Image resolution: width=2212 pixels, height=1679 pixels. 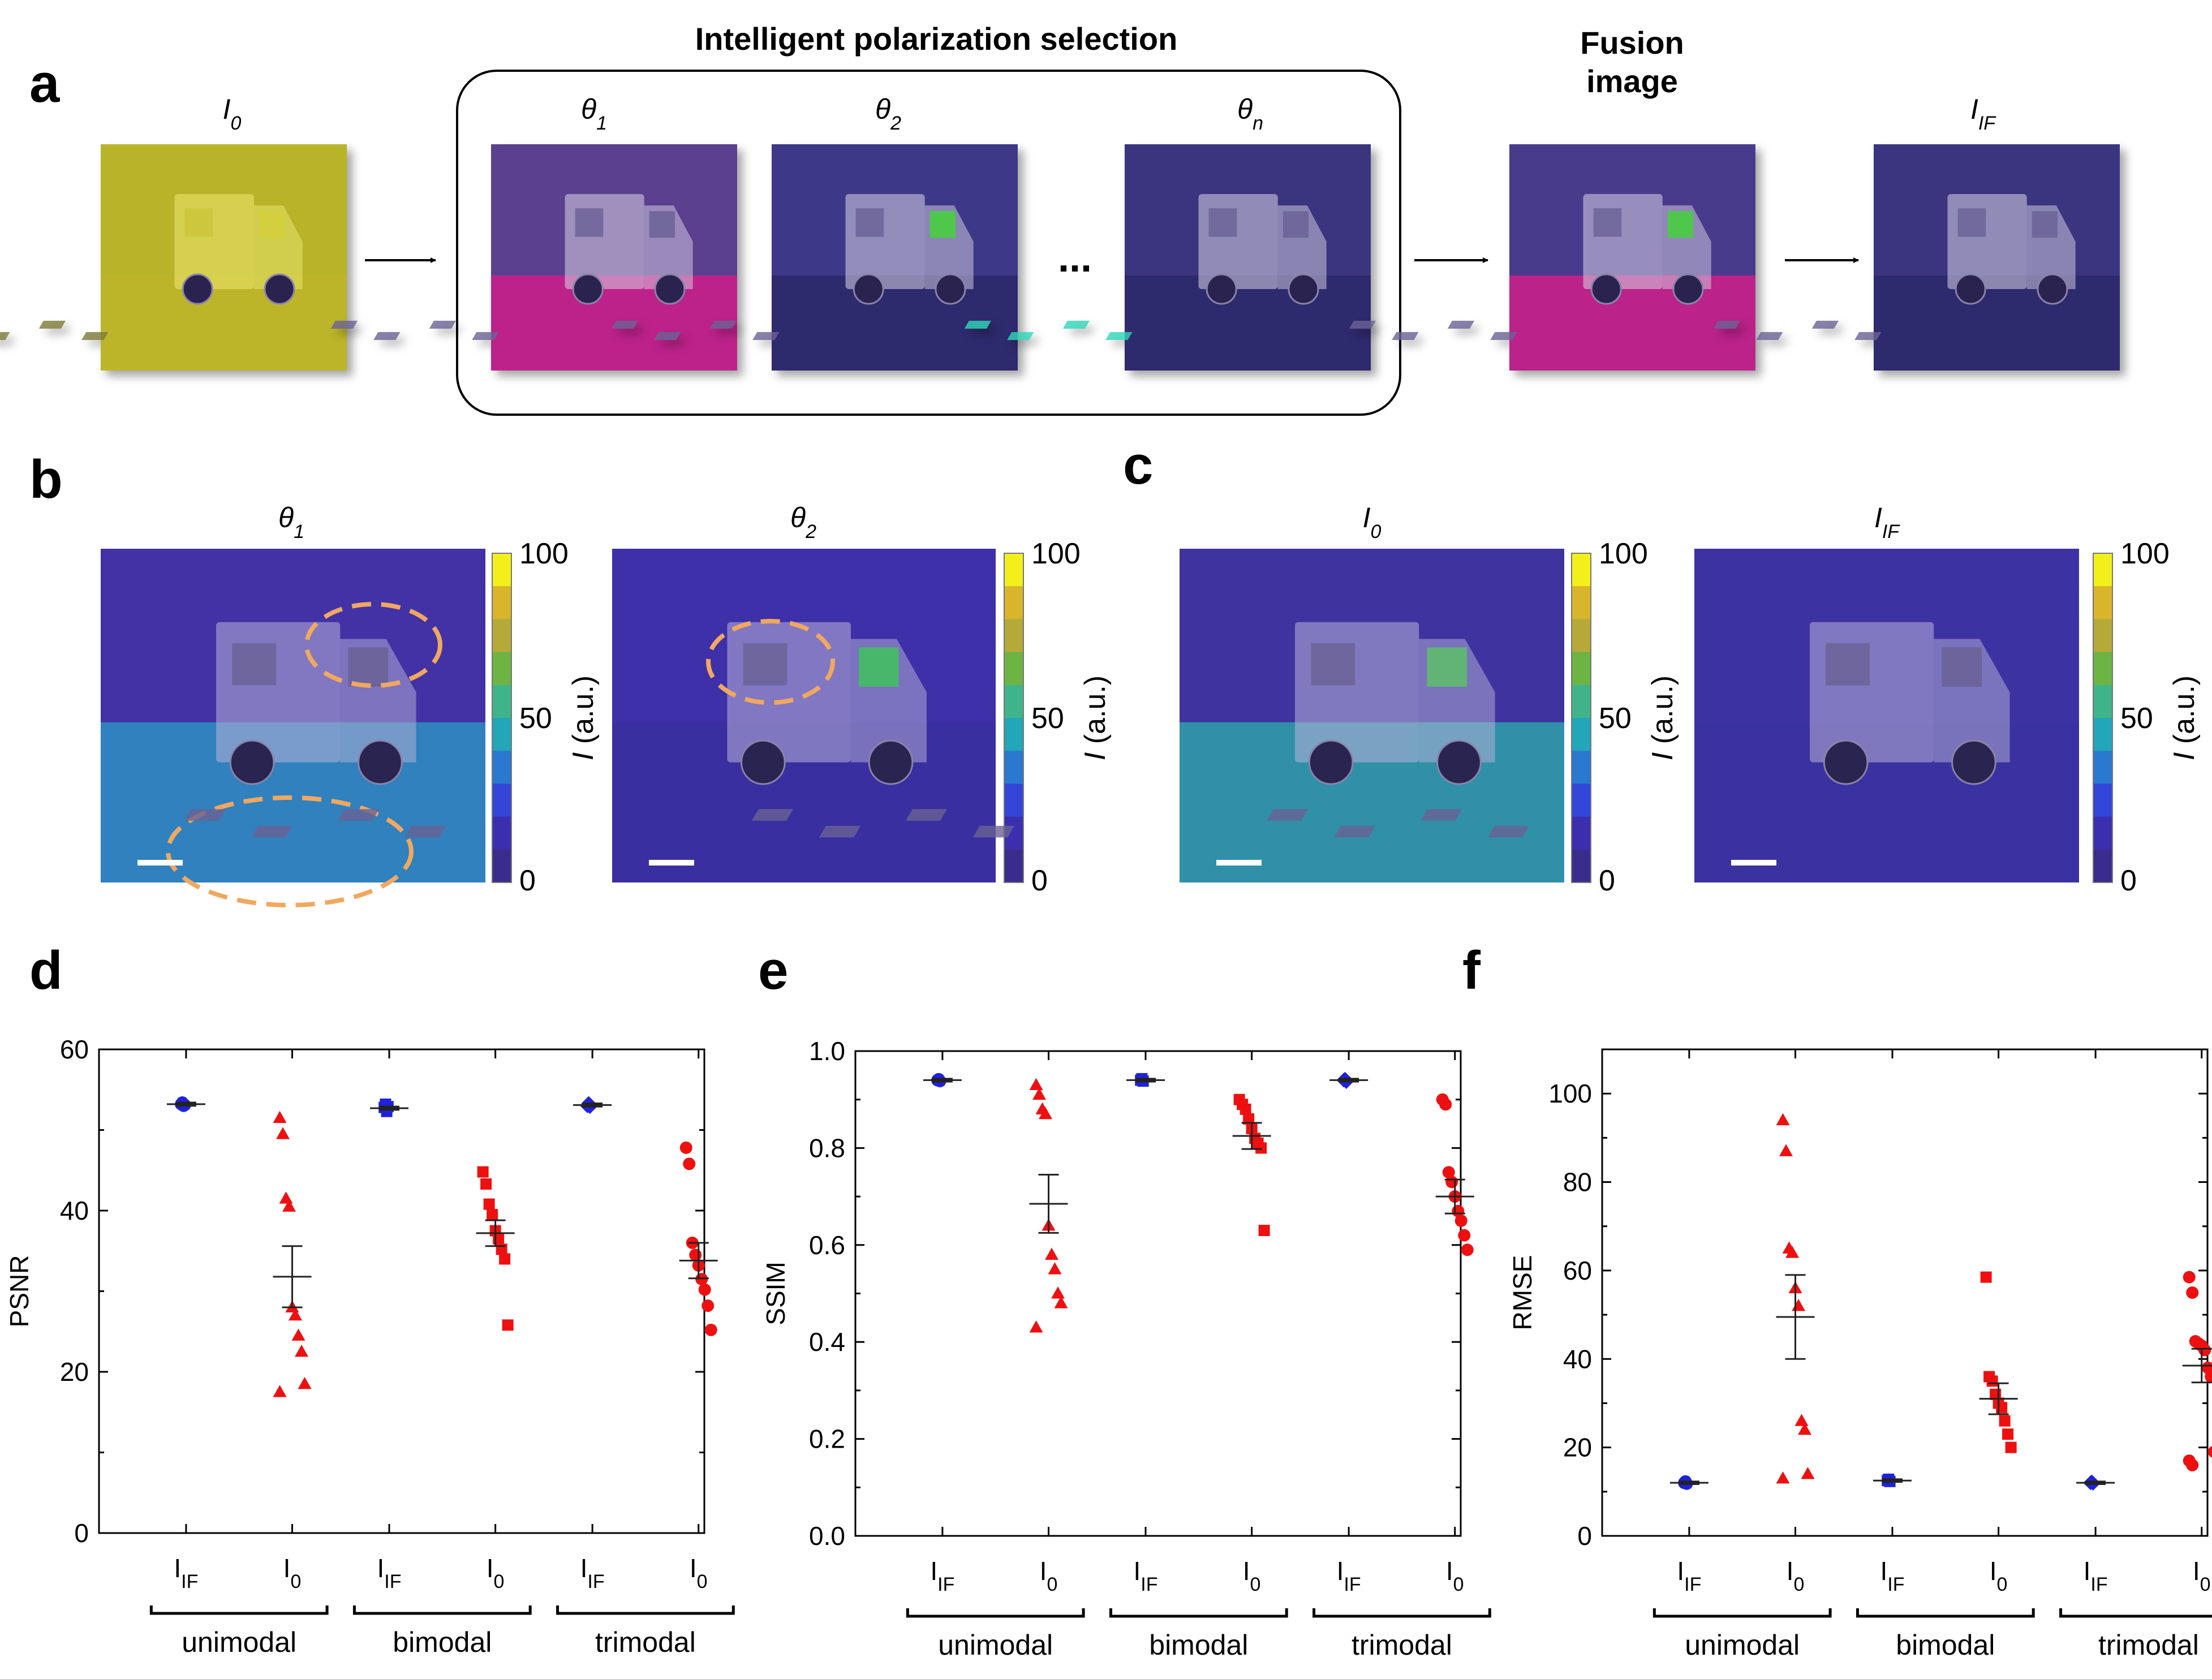 What do you see at coordinates (495, 1248) in the screenshot?
I see `series-I0-bimodal` at bounding box center [495, 1248].